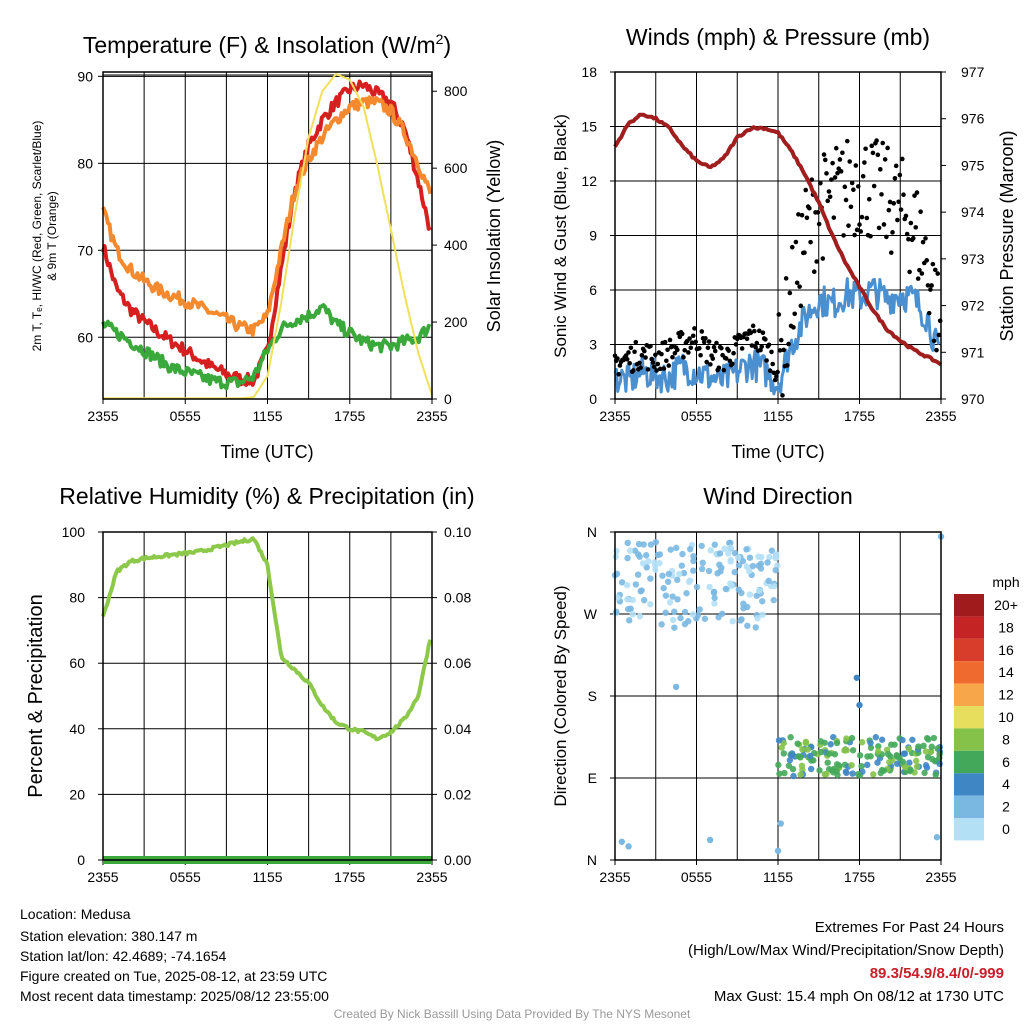 This screenshot has height=1024, width=1024. I want to click on dir-grid, so click(778, 696).